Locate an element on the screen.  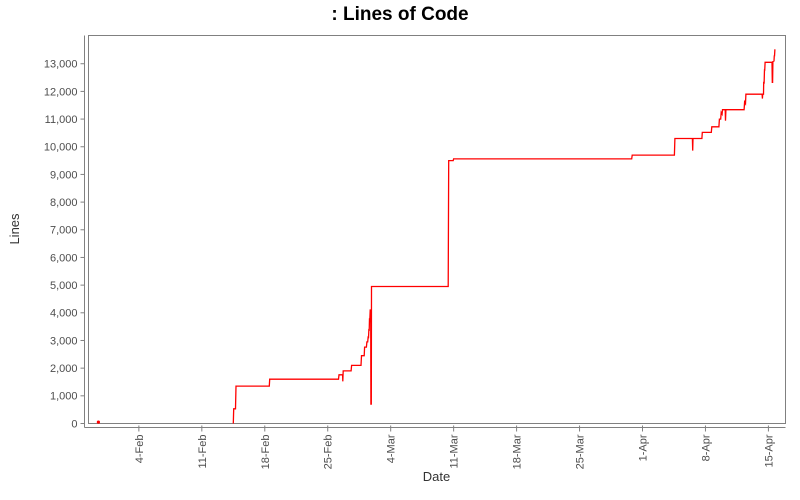
y-tick-label: 2,000 is located at coordinates (64, 369).